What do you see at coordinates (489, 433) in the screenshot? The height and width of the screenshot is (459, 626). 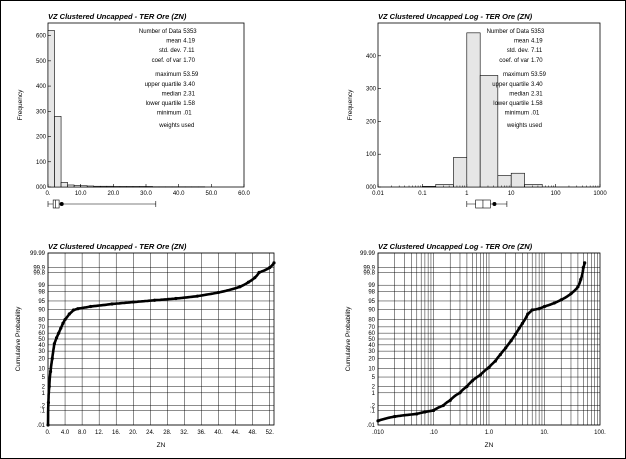 I see `x-tick-label: 1.0` at bounding box center [489, 433].